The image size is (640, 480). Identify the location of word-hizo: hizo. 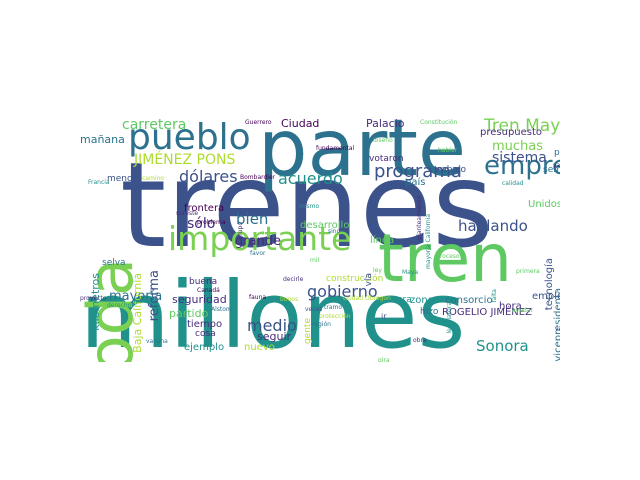
(429, 312).